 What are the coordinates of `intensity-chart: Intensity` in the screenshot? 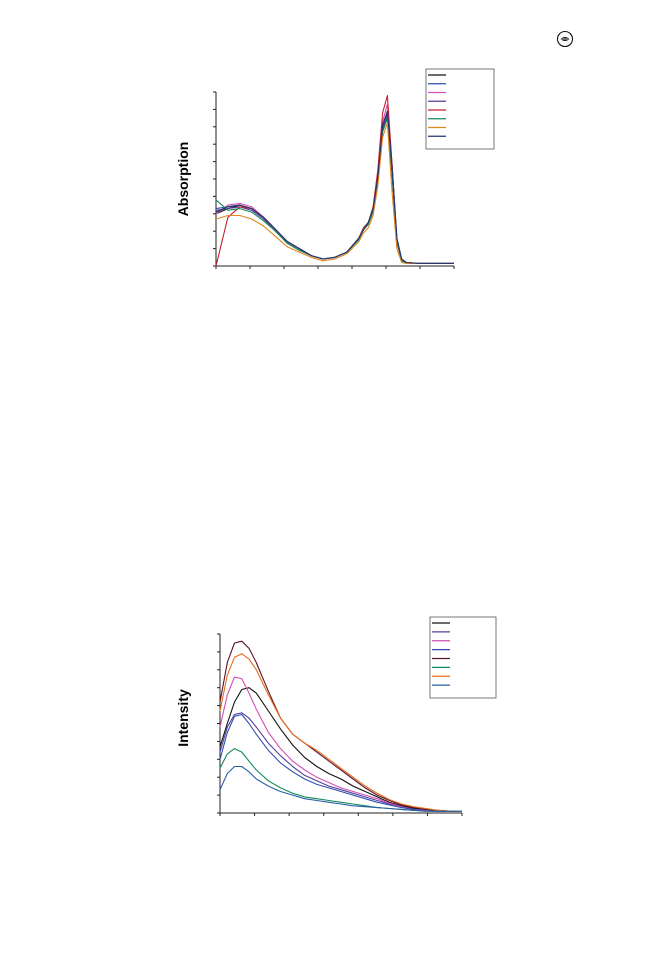 It's located at (336, 716).